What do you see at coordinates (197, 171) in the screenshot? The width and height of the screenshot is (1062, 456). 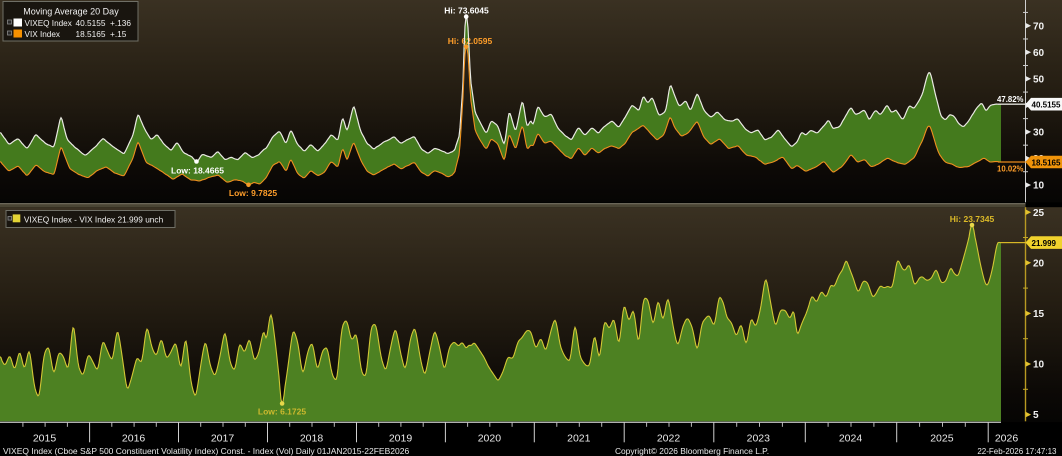 I see `svg-text: Low: 18.4665` at bounding box center [197, 171].